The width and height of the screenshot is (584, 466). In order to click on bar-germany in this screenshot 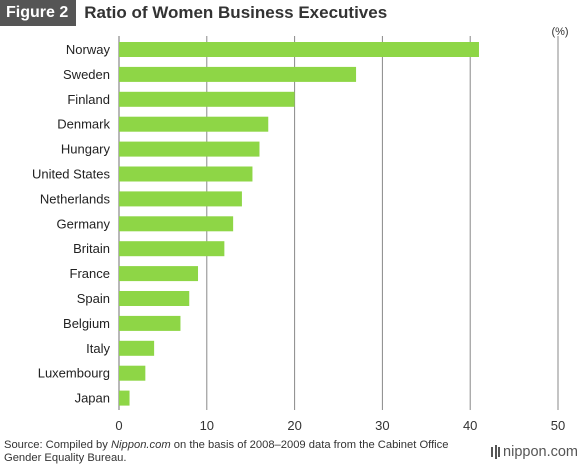, I will do `click(176, 224)`.